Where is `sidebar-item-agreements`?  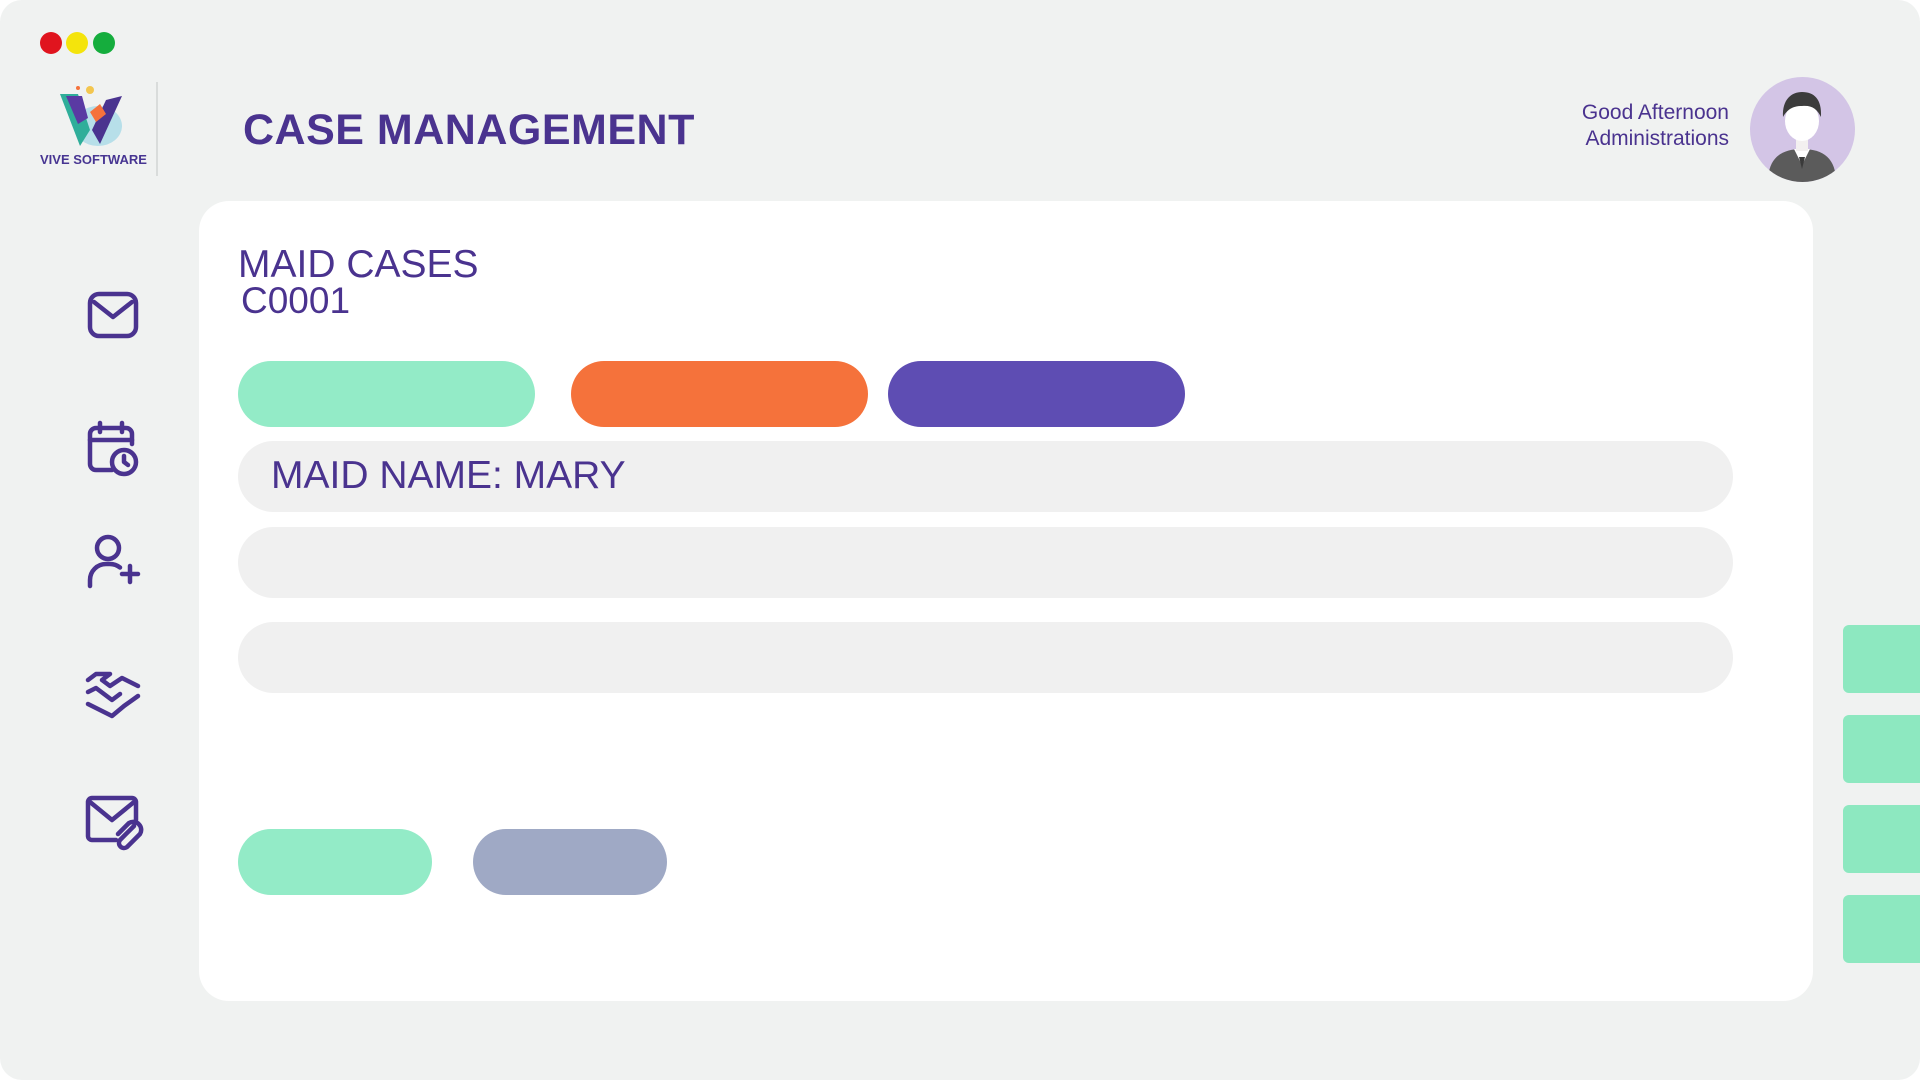 sidebar-item-agreements is located at coordinates (113, 693).